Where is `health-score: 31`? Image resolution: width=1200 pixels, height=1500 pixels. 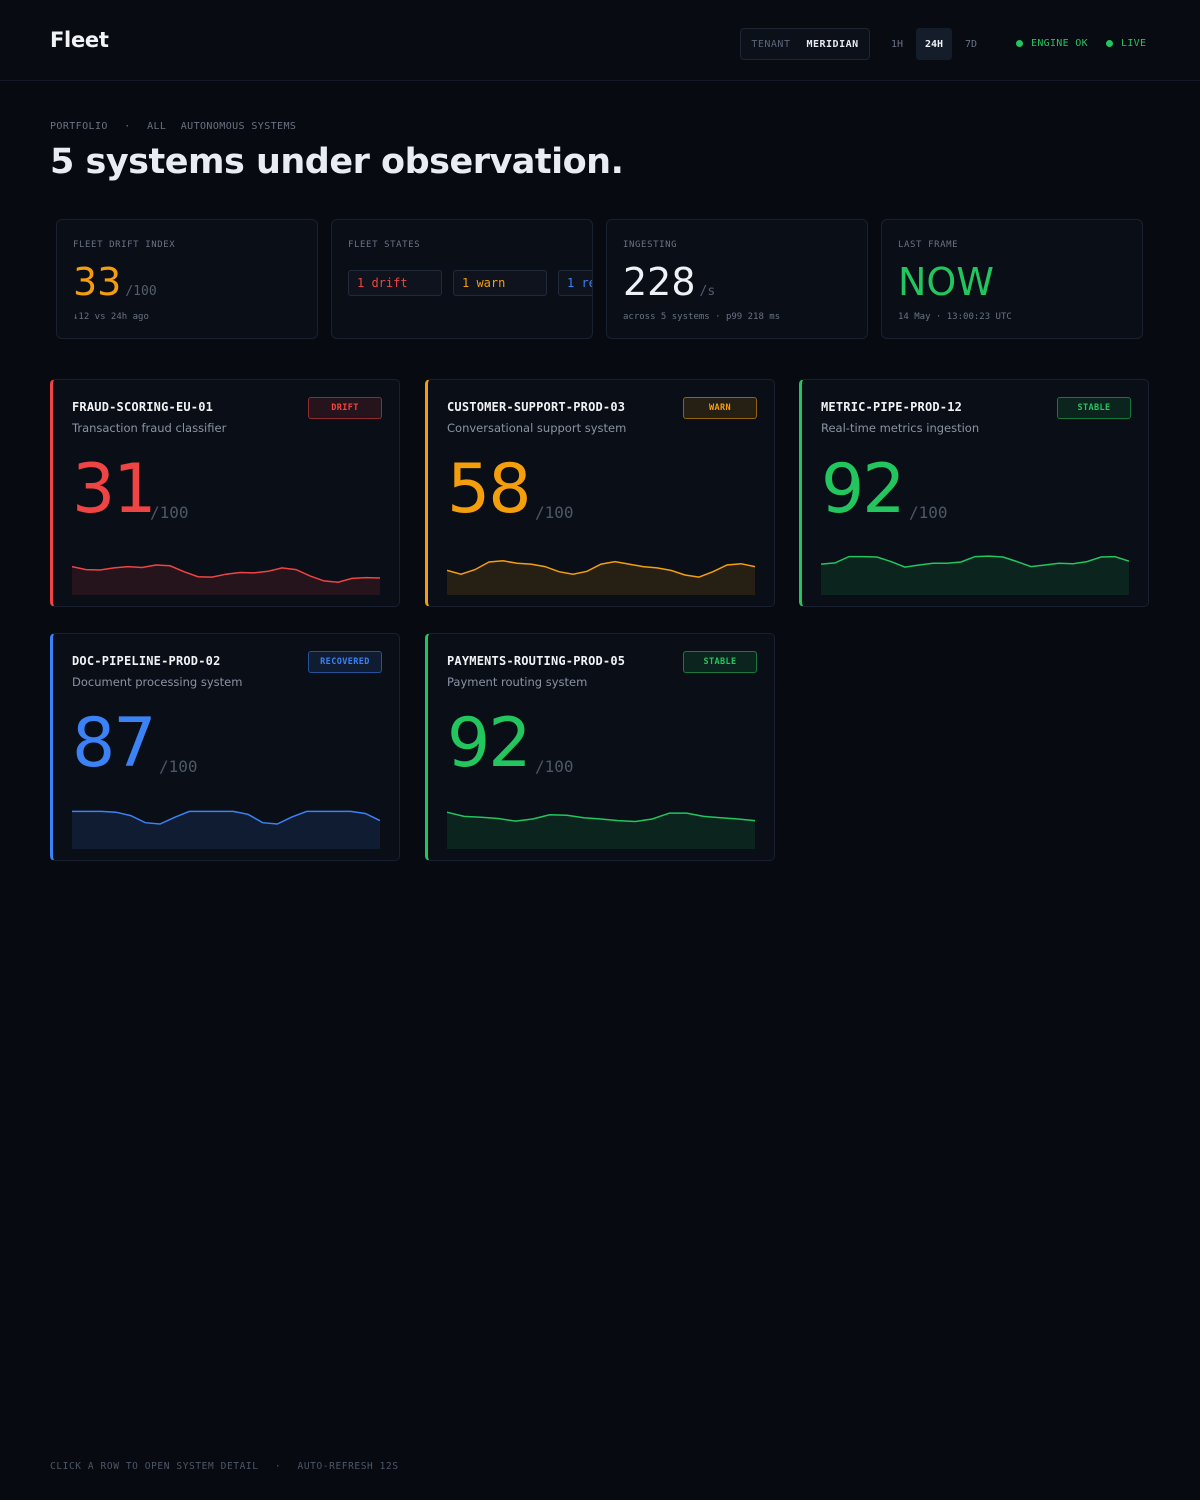
health-score: 31 is located at coordinates (114, 489).